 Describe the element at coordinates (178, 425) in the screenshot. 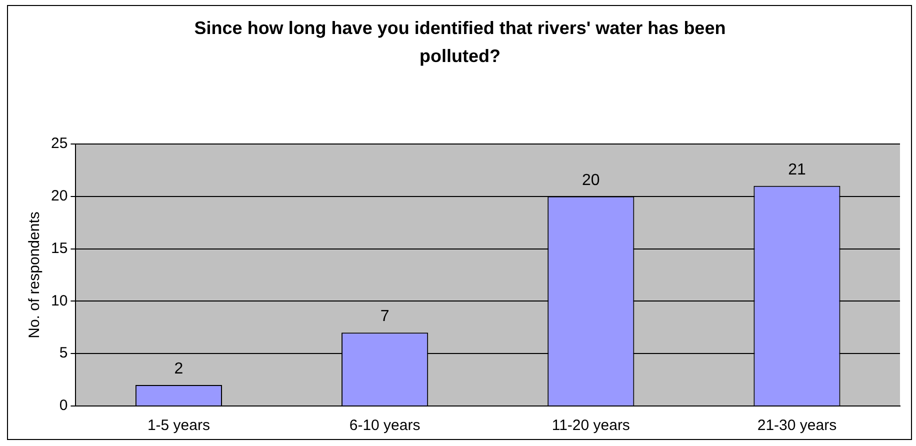

I see `x-tick-label: 1-5 years` at that location.